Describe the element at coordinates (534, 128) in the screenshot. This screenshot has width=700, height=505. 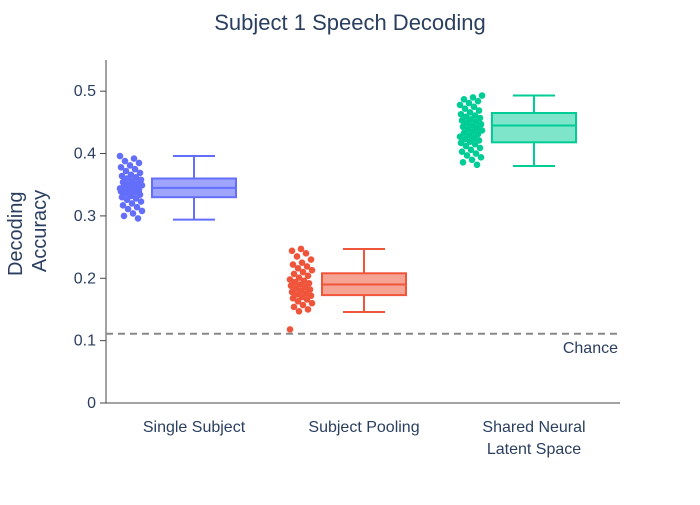
I see `box-iqr` at that location.